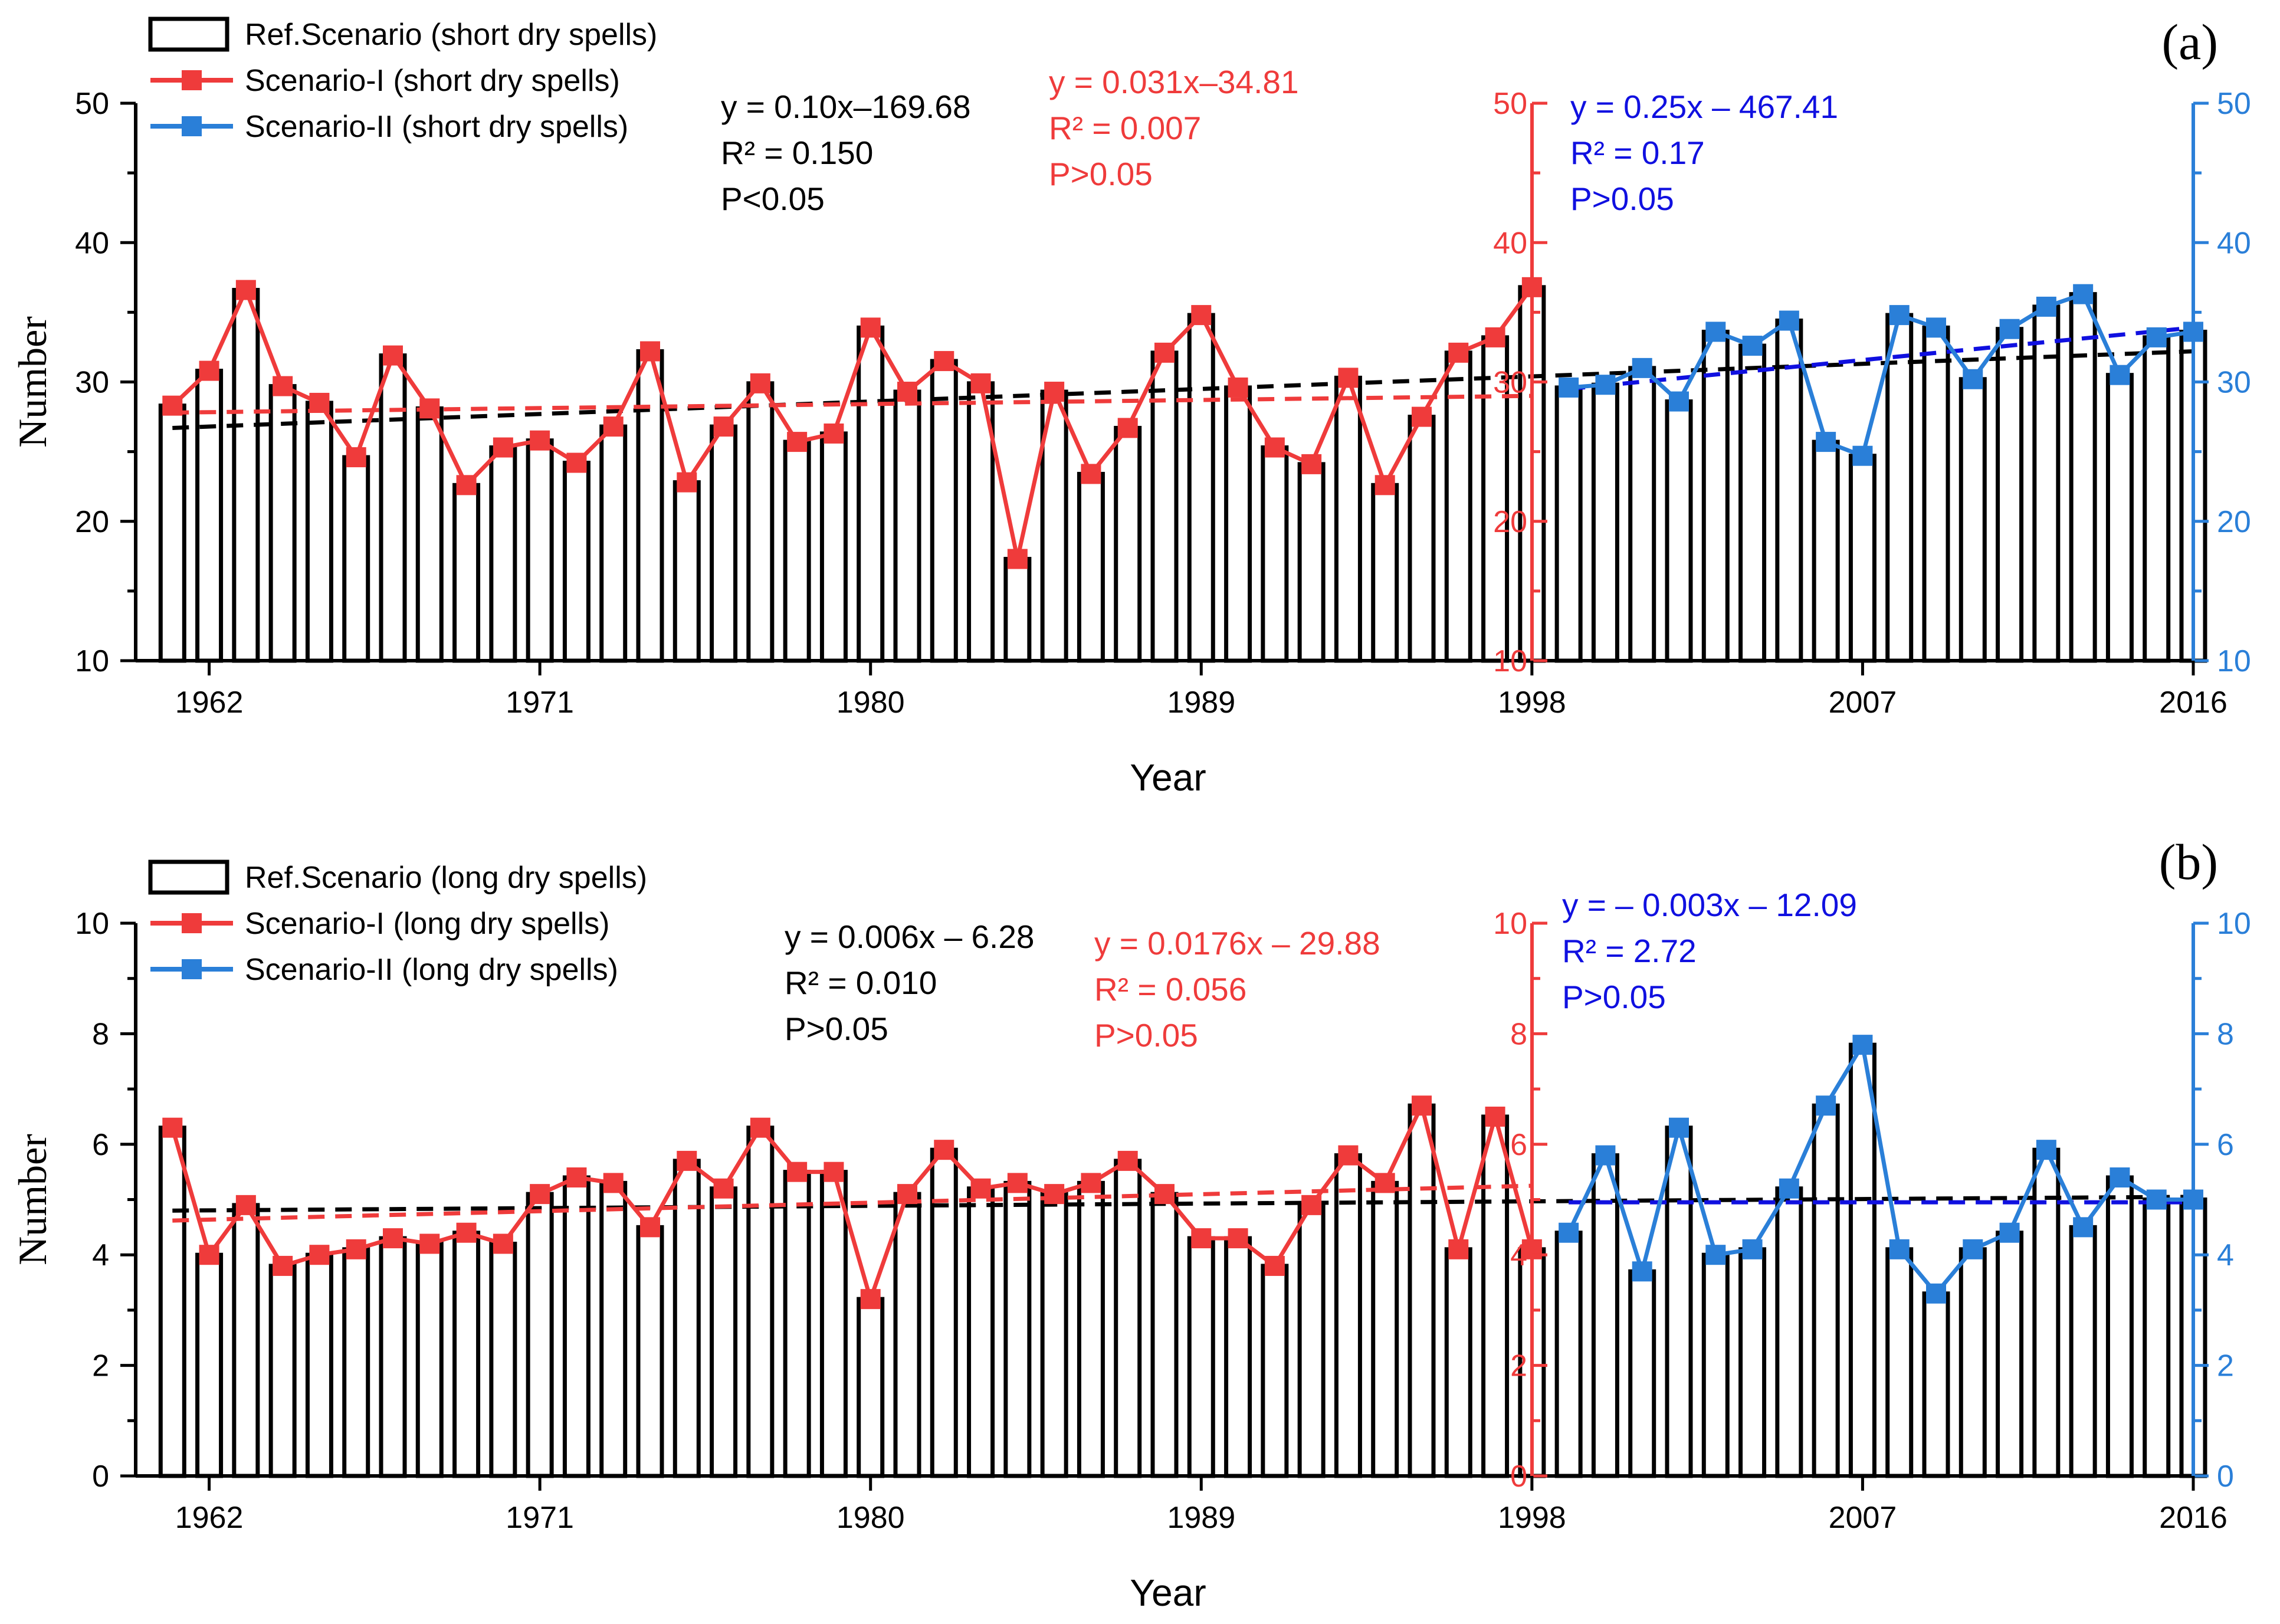  Describe the element at coordinates (100, 1145) in the screenshot. I see `y-tick-label-left: 6` at that location.